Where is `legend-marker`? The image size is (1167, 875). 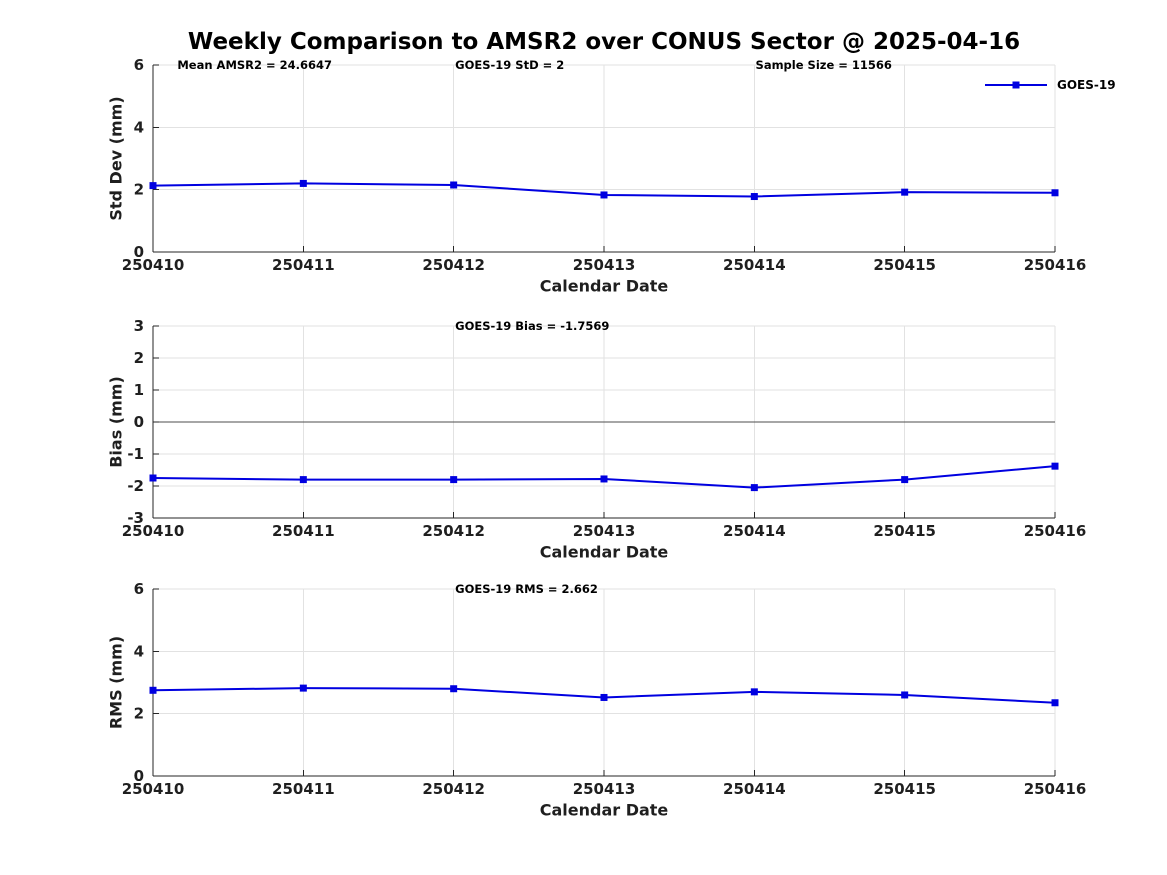
legend-marker is located at coordinates (1016, 85).